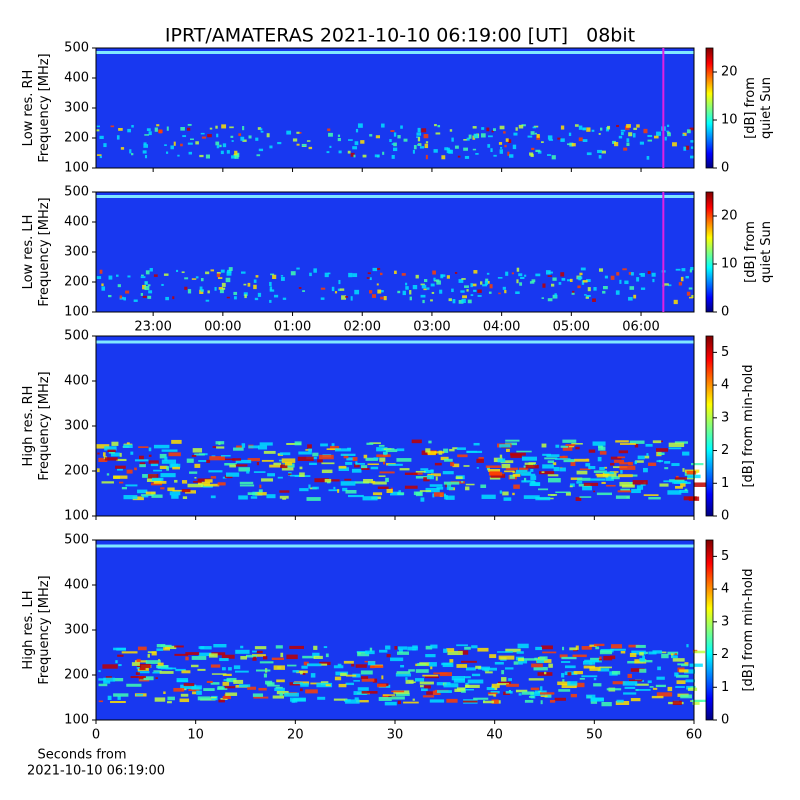  I want to click on y-axis-label: High res. LHFrequency [MHz], so click(36, 629).